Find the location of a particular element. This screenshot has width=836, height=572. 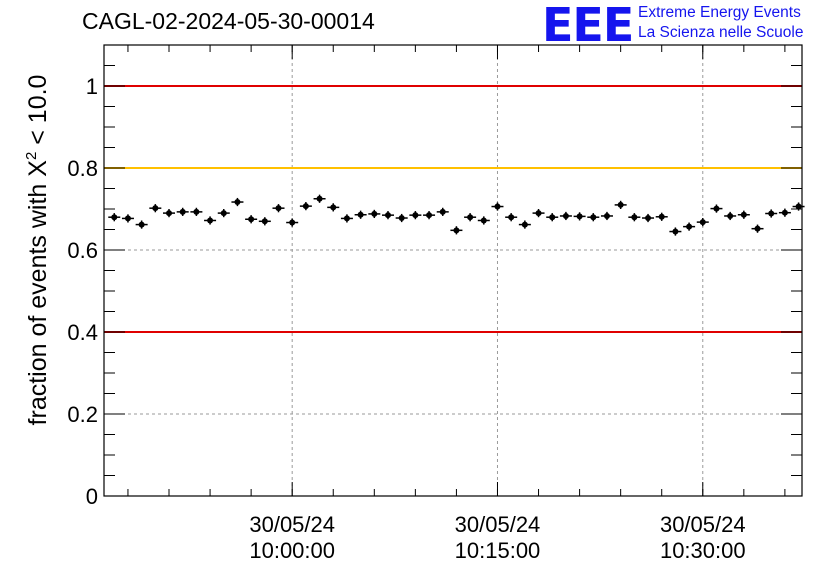

y-tick-label: 0.2 is located at coordinates (82, 414).